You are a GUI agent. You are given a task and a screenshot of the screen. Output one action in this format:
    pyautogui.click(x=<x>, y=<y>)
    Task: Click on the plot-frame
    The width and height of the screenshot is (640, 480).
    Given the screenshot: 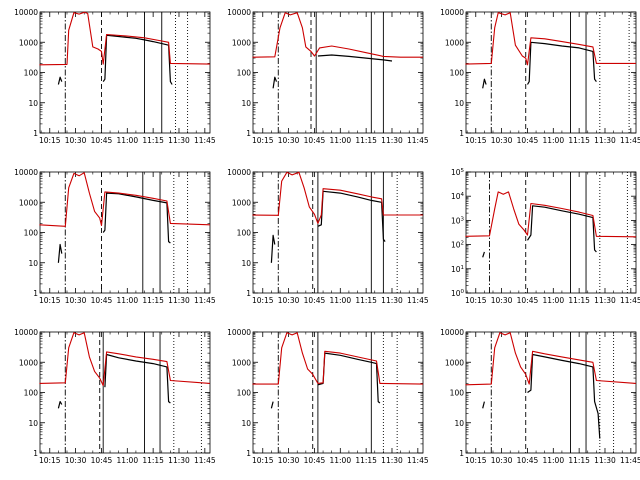 What is the action you would take?
    pyautogui.click(x=551, y=232)
    